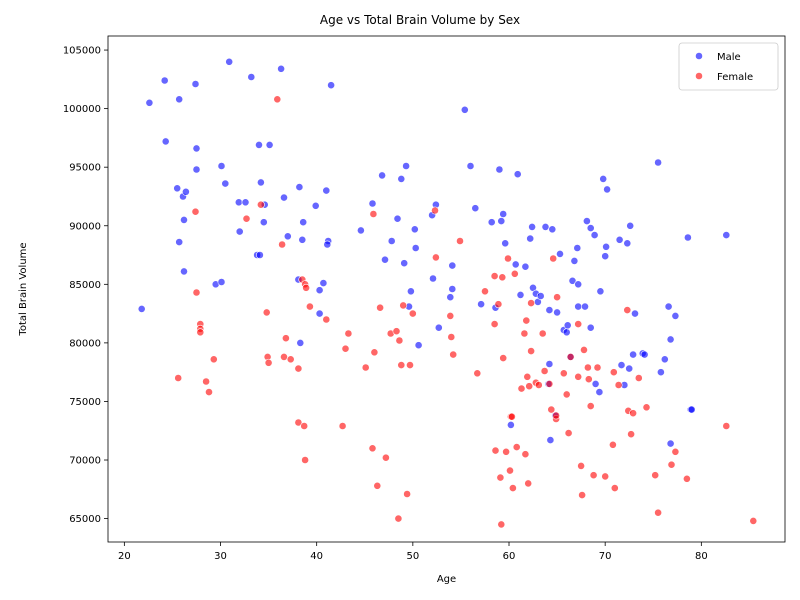  What do you see at coordinates (124, 556) in the screenshot?
I see `x-tick-label: 20` at bounding box center [124, 556].